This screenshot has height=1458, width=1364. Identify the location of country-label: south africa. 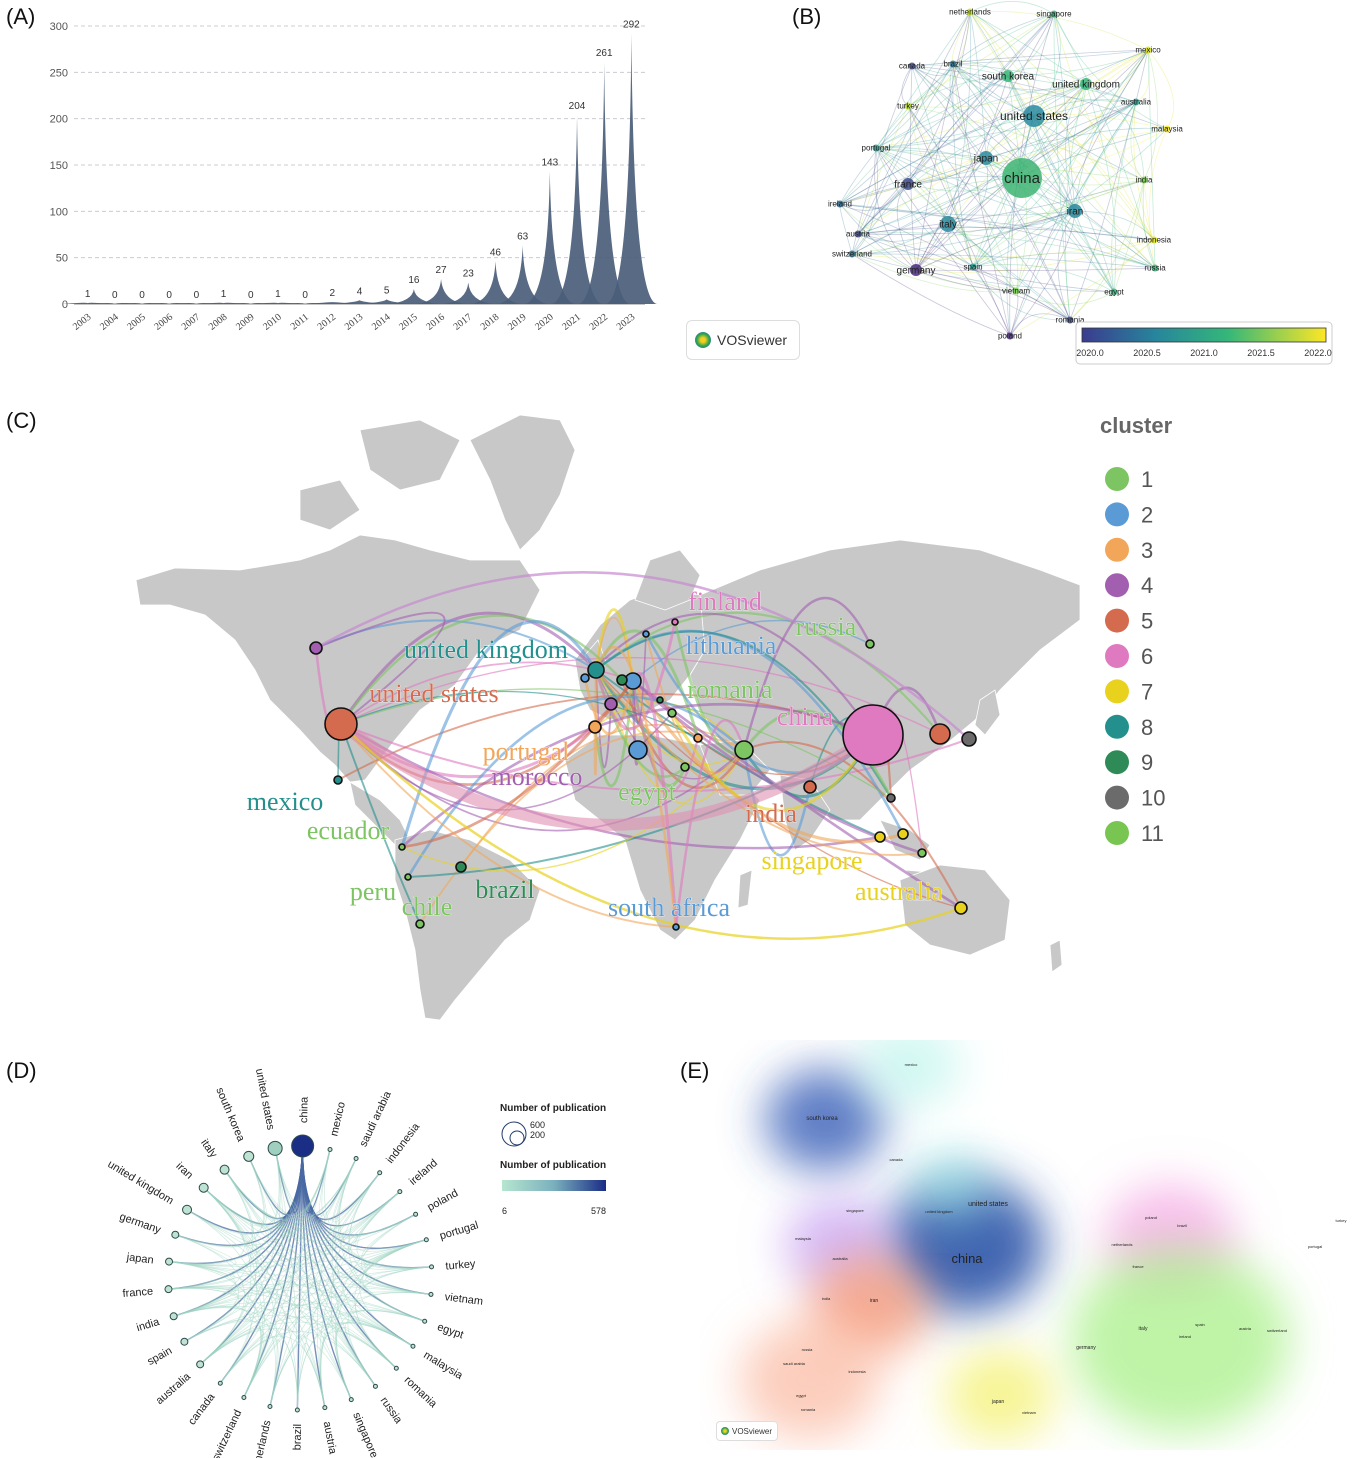
(669, 907).